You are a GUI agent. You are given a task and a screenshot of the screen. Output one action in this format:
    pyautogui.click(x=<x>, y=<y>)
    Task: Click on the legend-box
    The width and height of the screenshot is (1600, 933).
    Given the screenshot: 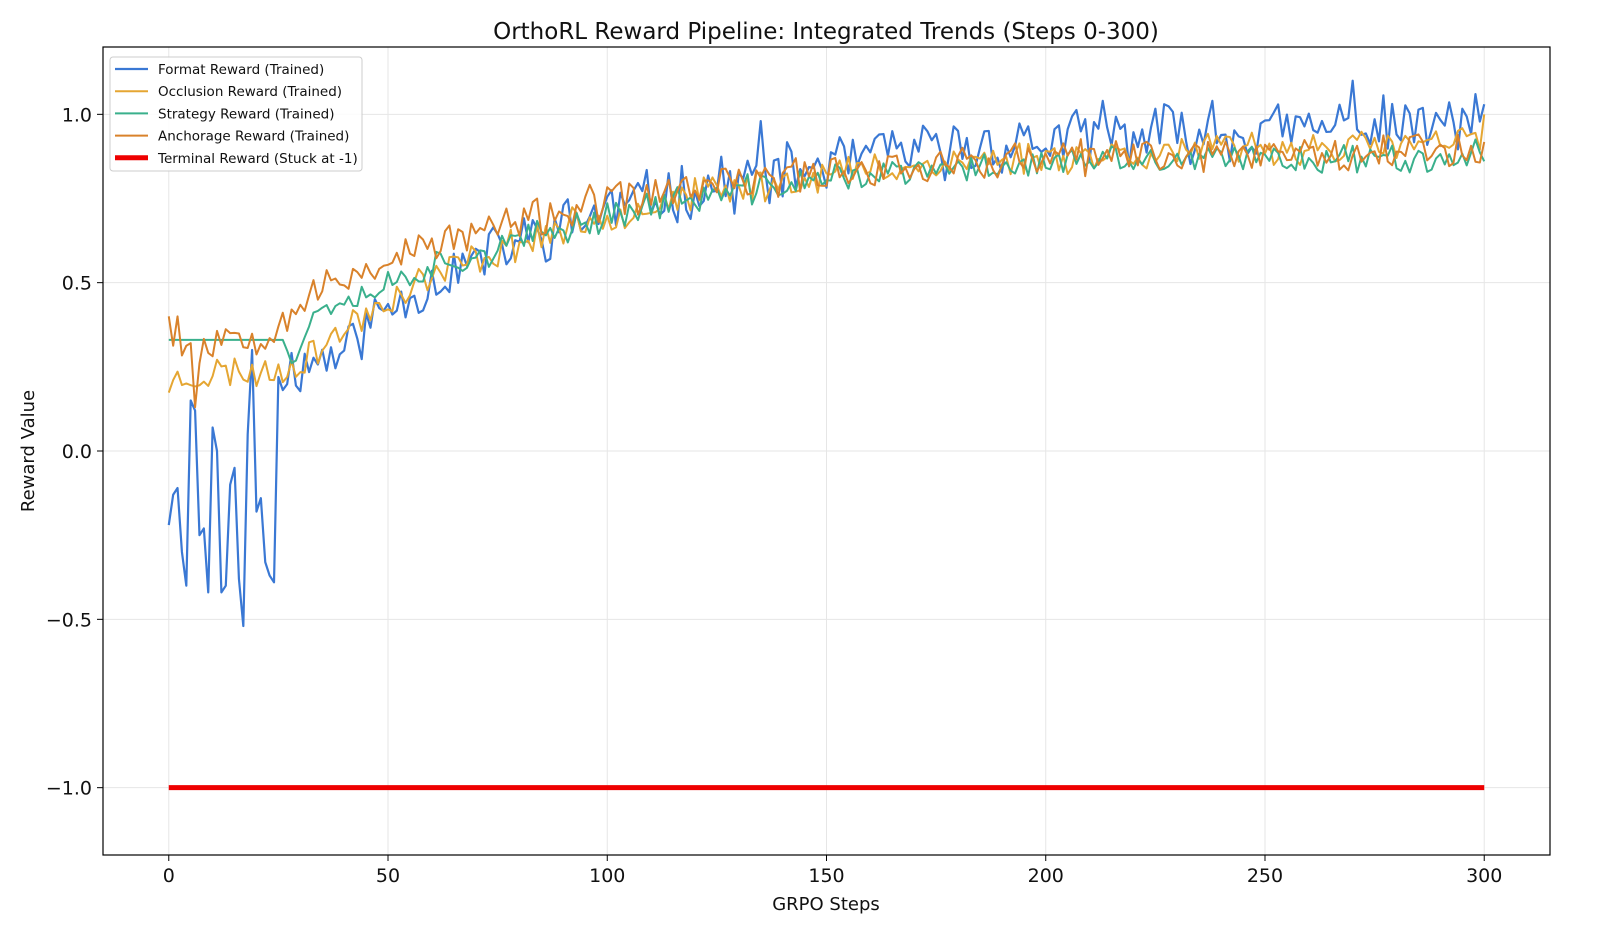 What is the action you would take?
    pyautogui.click(x=236, y=114)
    